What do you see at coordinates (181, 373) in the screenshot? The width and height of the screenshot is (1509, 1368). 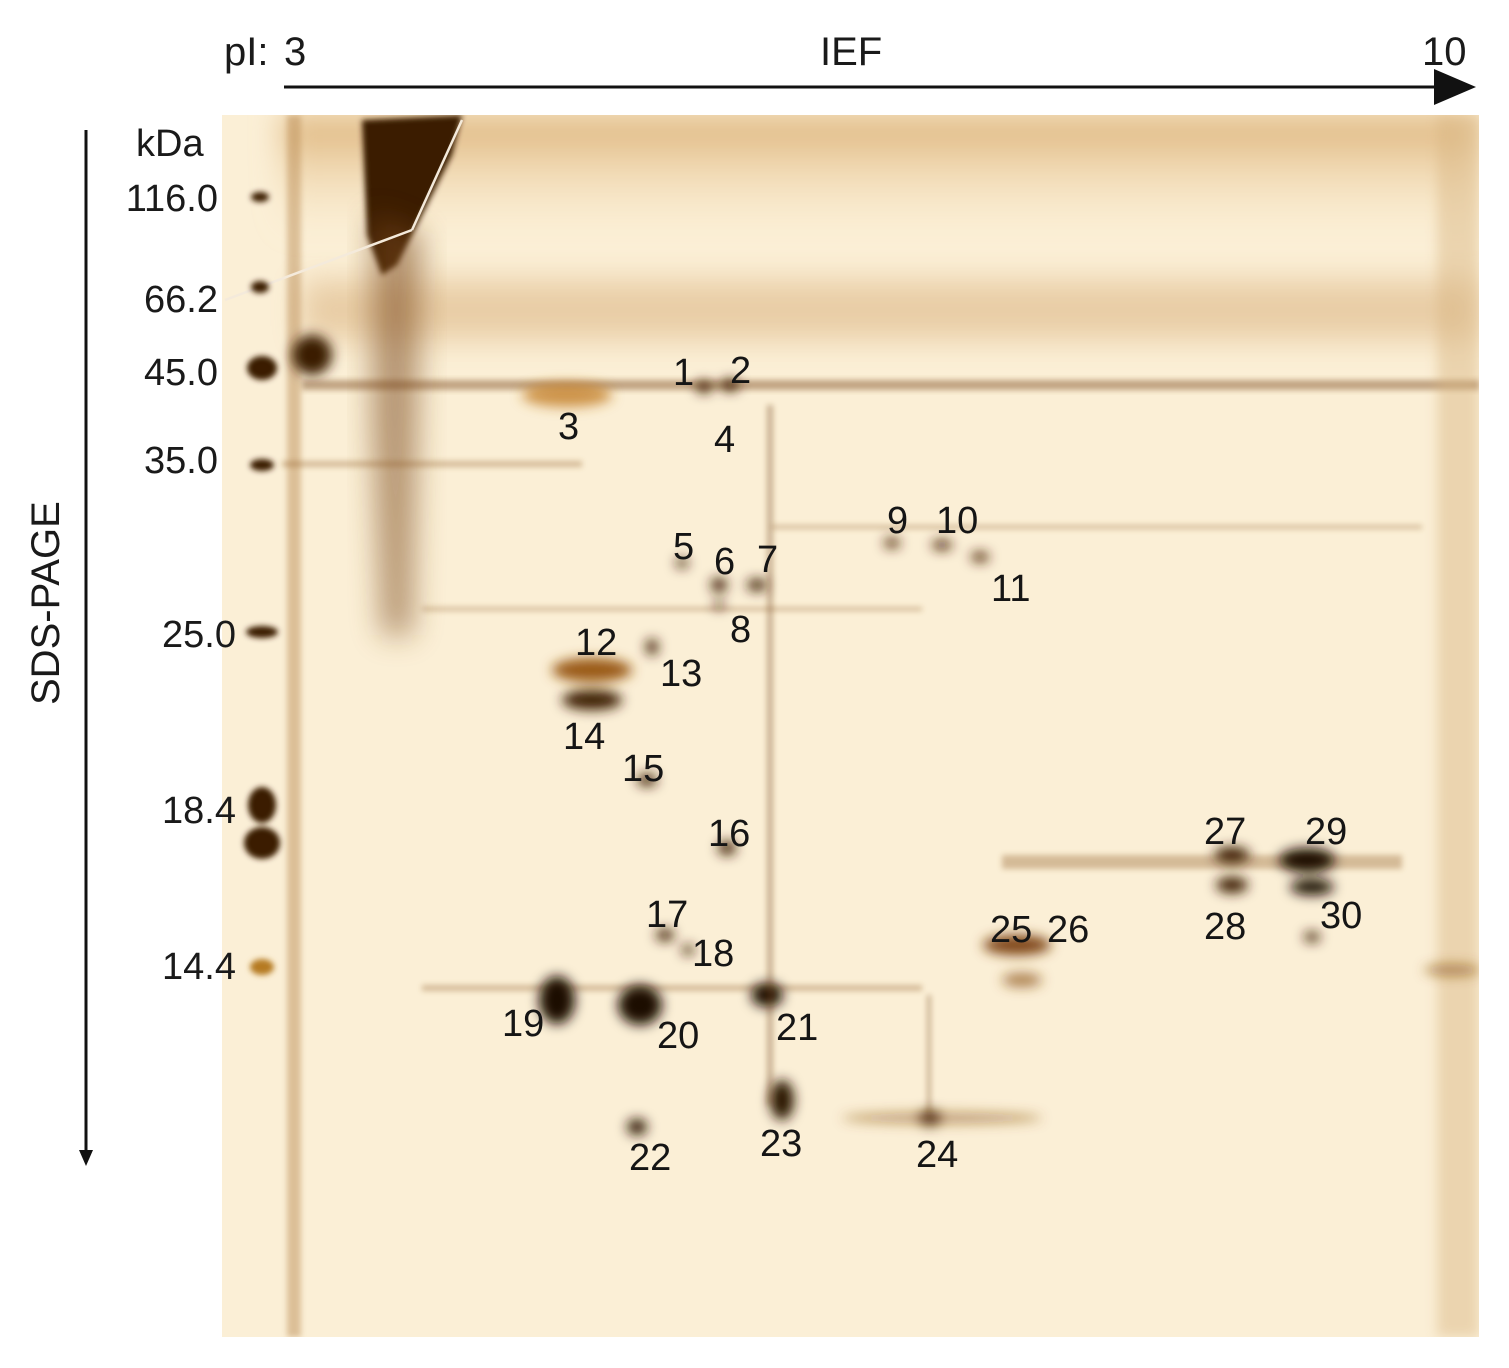 I see `mw-marker-45: 45.0` at bounding box center [181, 373].